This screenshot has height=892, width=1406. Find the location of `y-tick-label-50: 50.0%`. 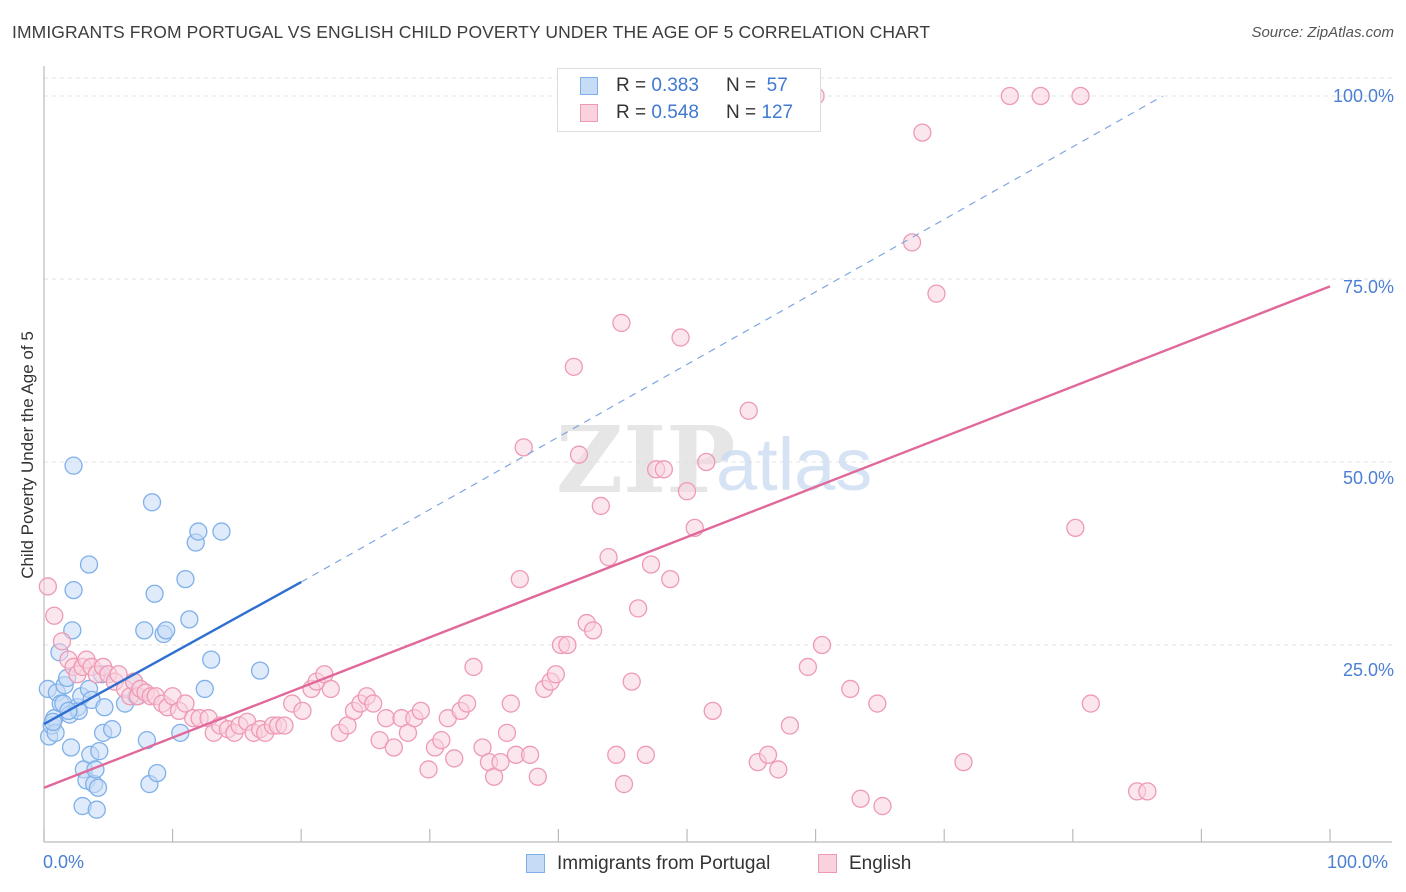

y-tick-label-50: 50.0% is located at coordinates (1368, 478).